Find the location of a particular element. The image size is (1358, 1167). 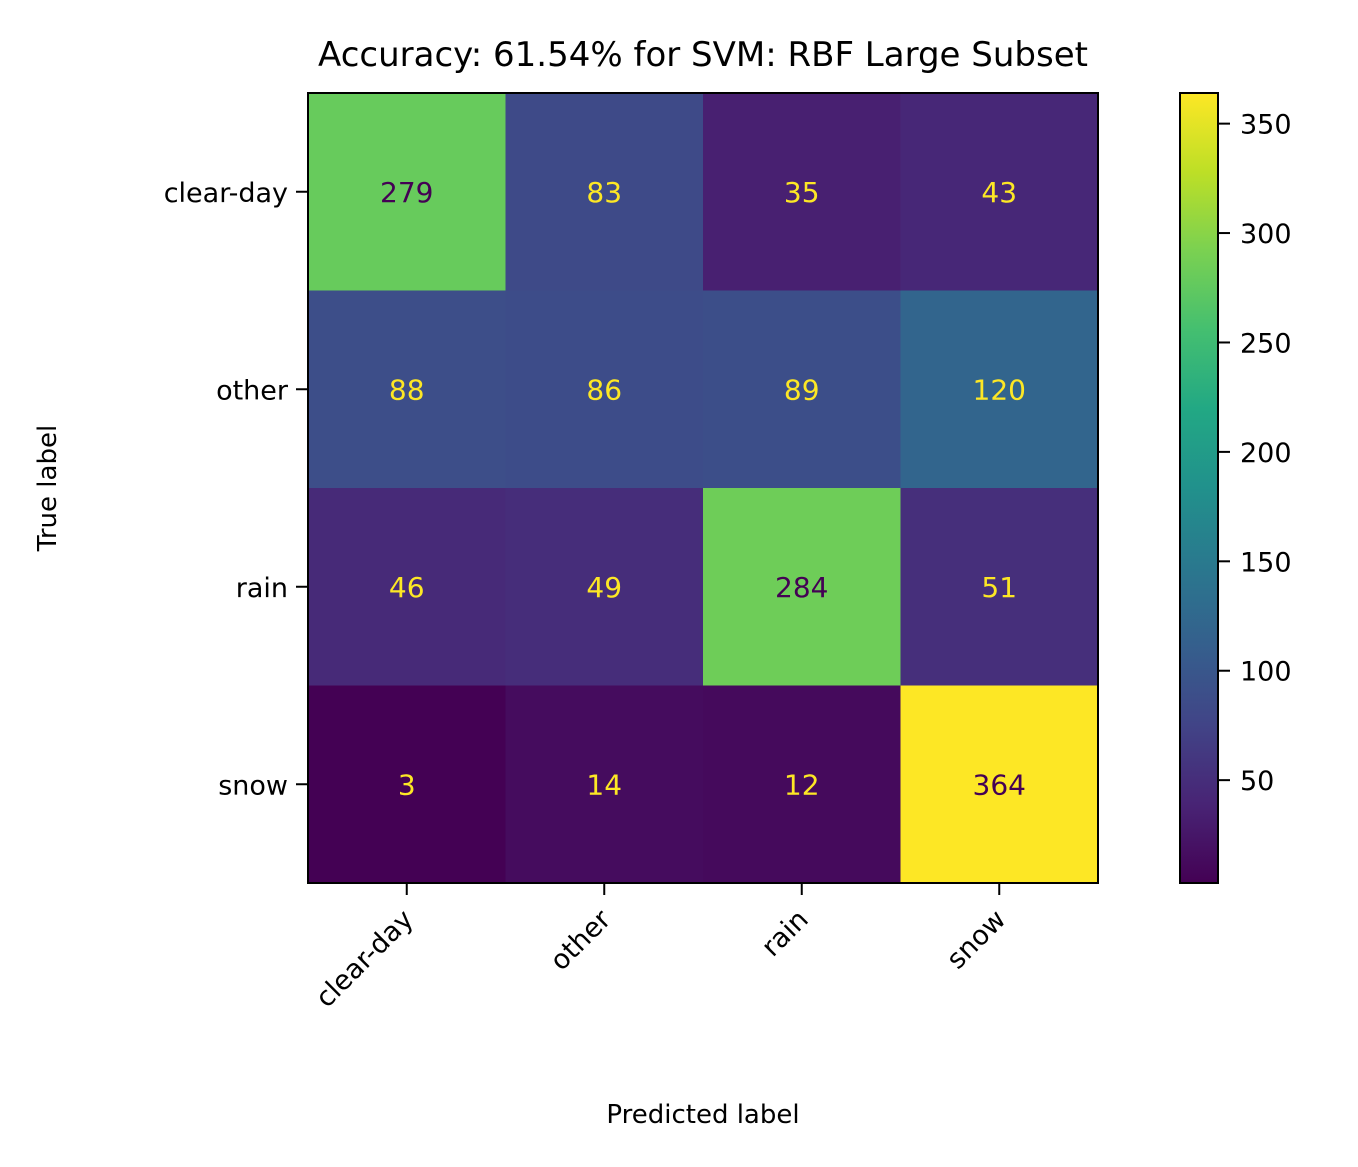

cell-value-label: 35 is located at coordinates (802, 192).